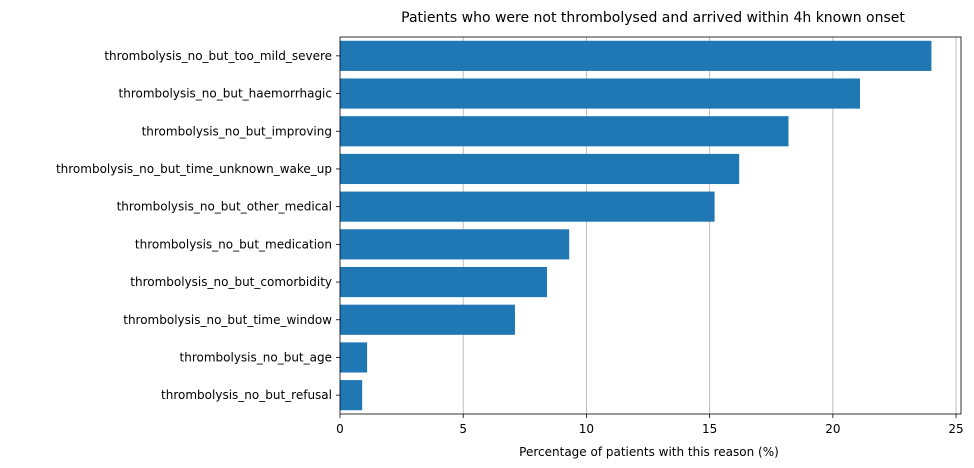 The image size is (974, 468). I want to click on bar-thrombolysis_no_but_comorbidity, so click(443, 282).